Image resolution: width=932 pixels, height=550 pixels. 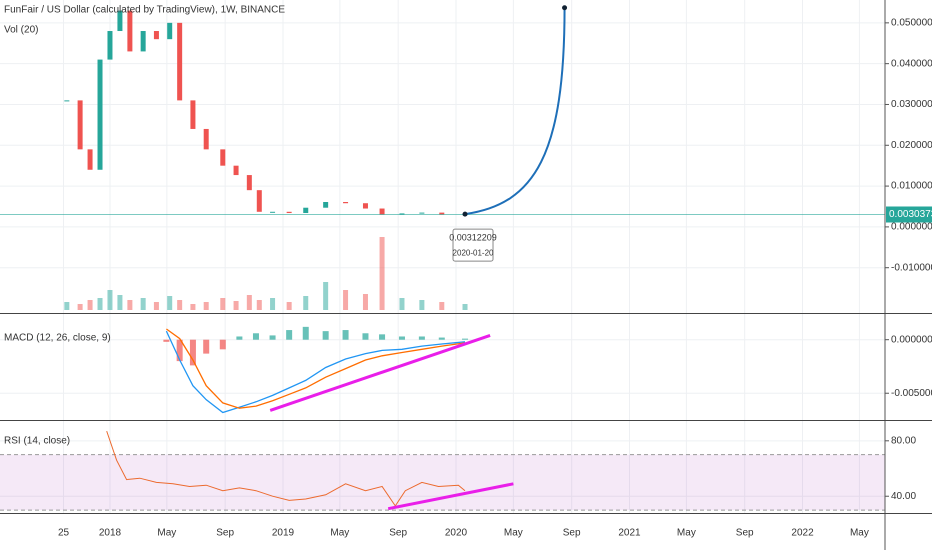 I want to click on y-tick-label: -0.01000000, so click(x=911, y=267).